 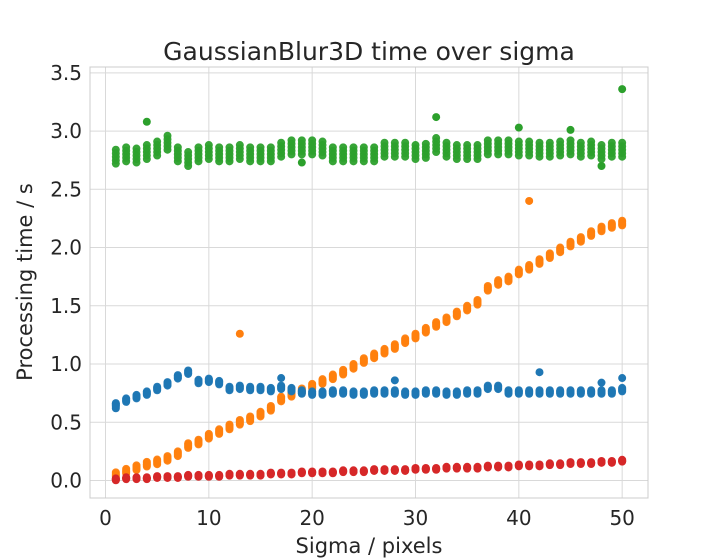 What do you see at coordinates (367, 518) in the screenshot?
I see `x-tick-labels: 0 10 20 30 40 50` at bounding box center [367, 518].